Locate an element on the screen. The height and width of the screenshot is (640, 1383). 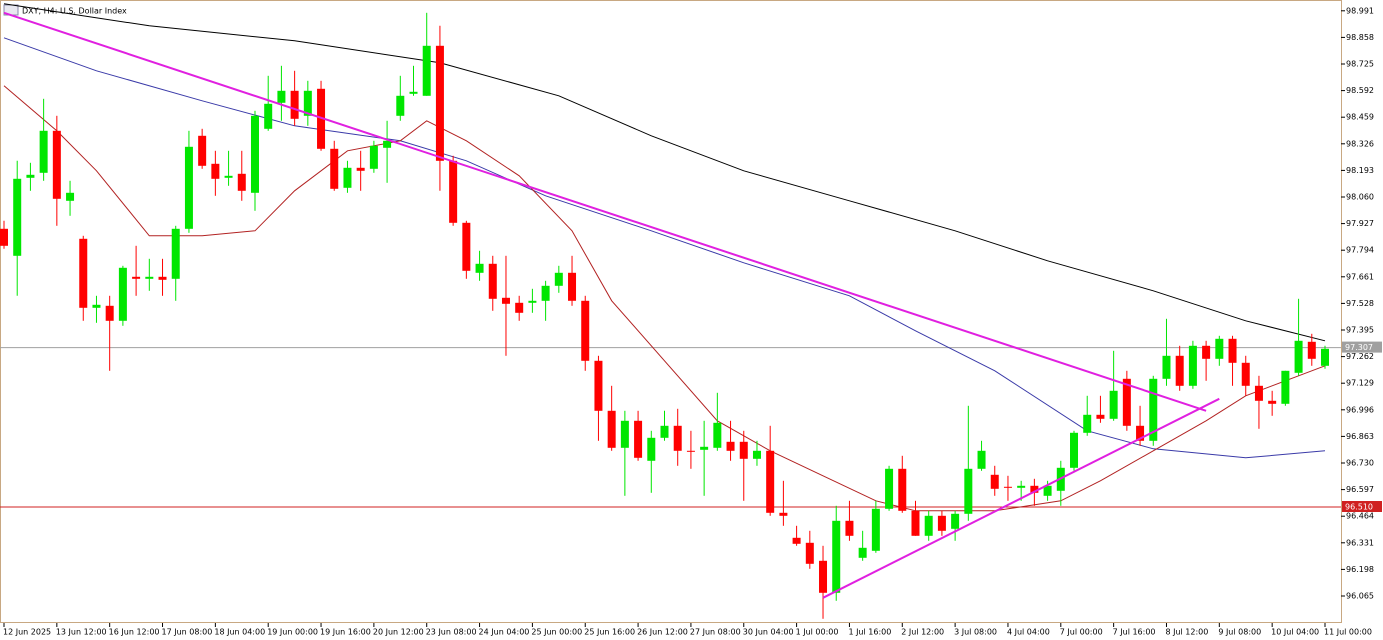
x-tick-label: 18 Jun 04:00 is located at coordinates (239, 632).